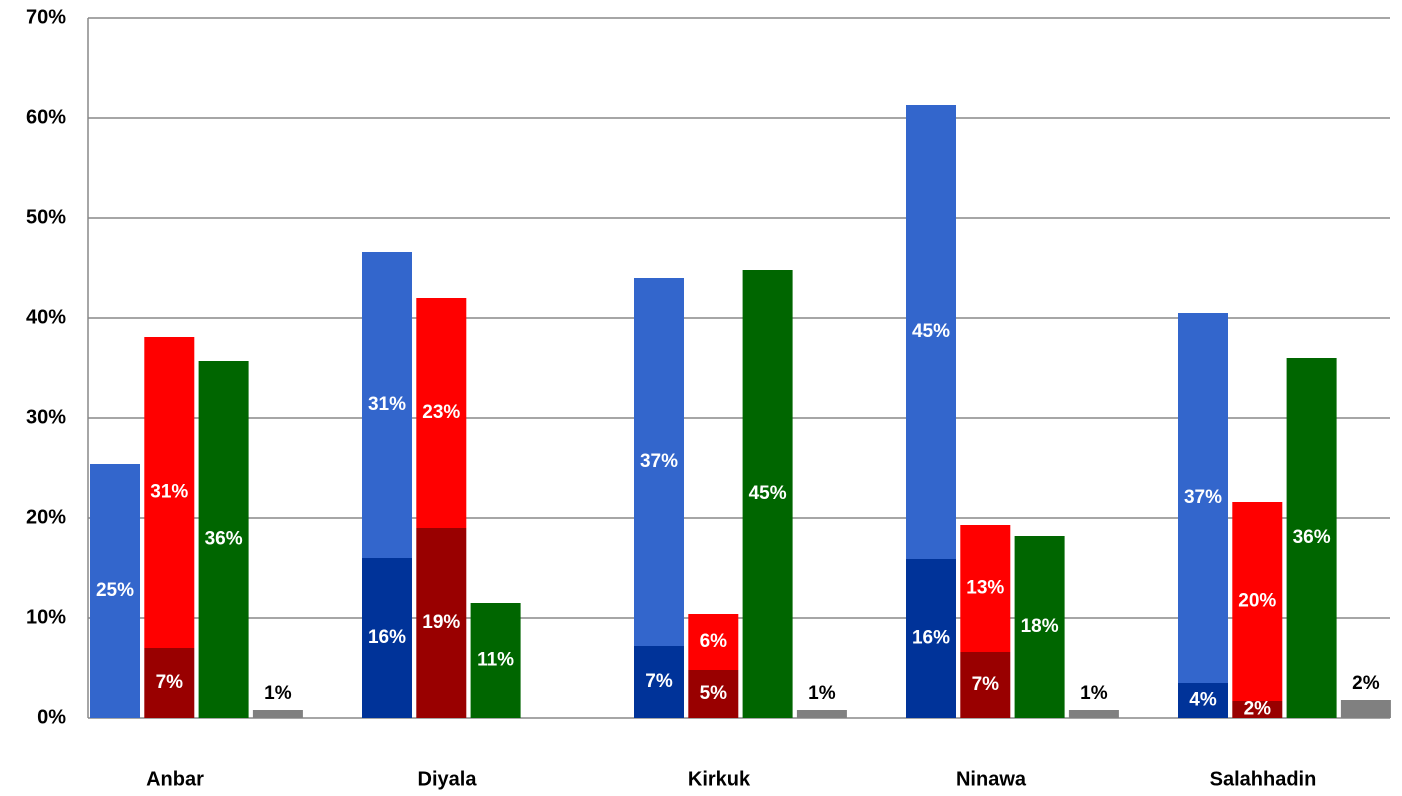 The height and width of the screenshot is (796, 1402). Describe the element at coordinates (46, 217) in the screenshot. I see `y-tick-label: 50%` at that location.